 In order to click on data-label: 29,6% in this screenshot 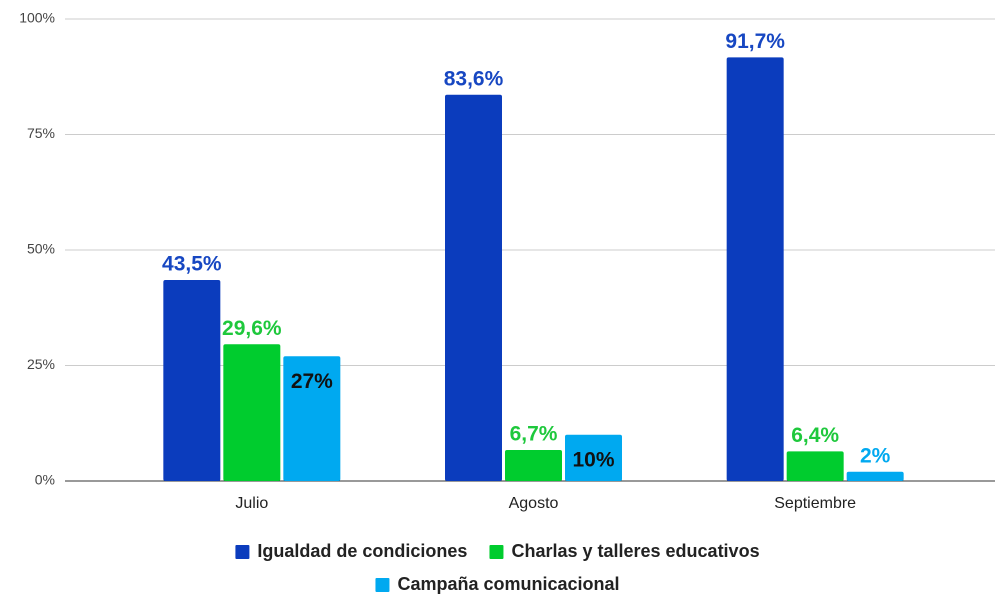, I will do `click(252, 328)`.